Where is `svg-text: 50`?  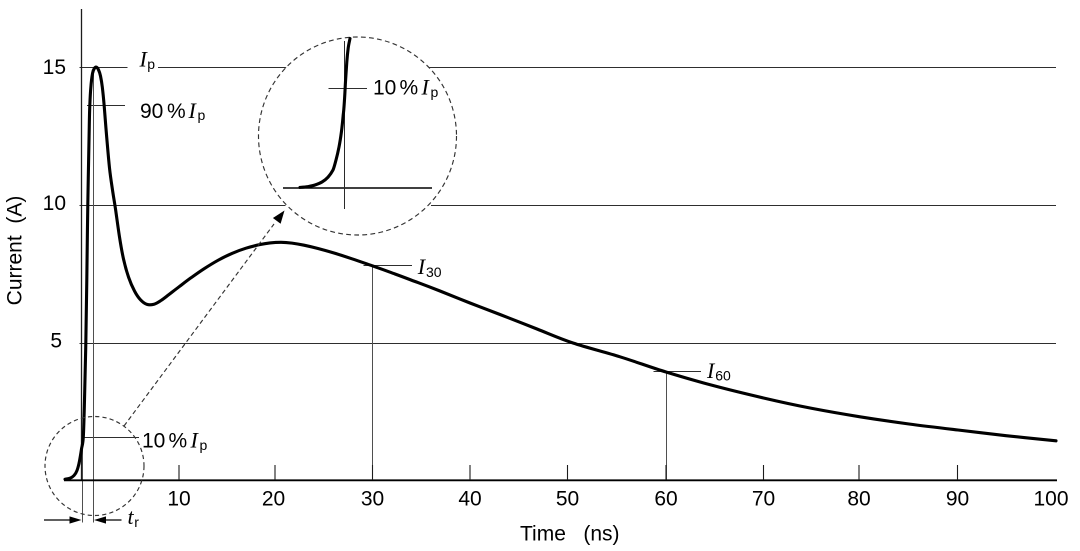 svg-text: 50 is located at coordinates (567, 498).